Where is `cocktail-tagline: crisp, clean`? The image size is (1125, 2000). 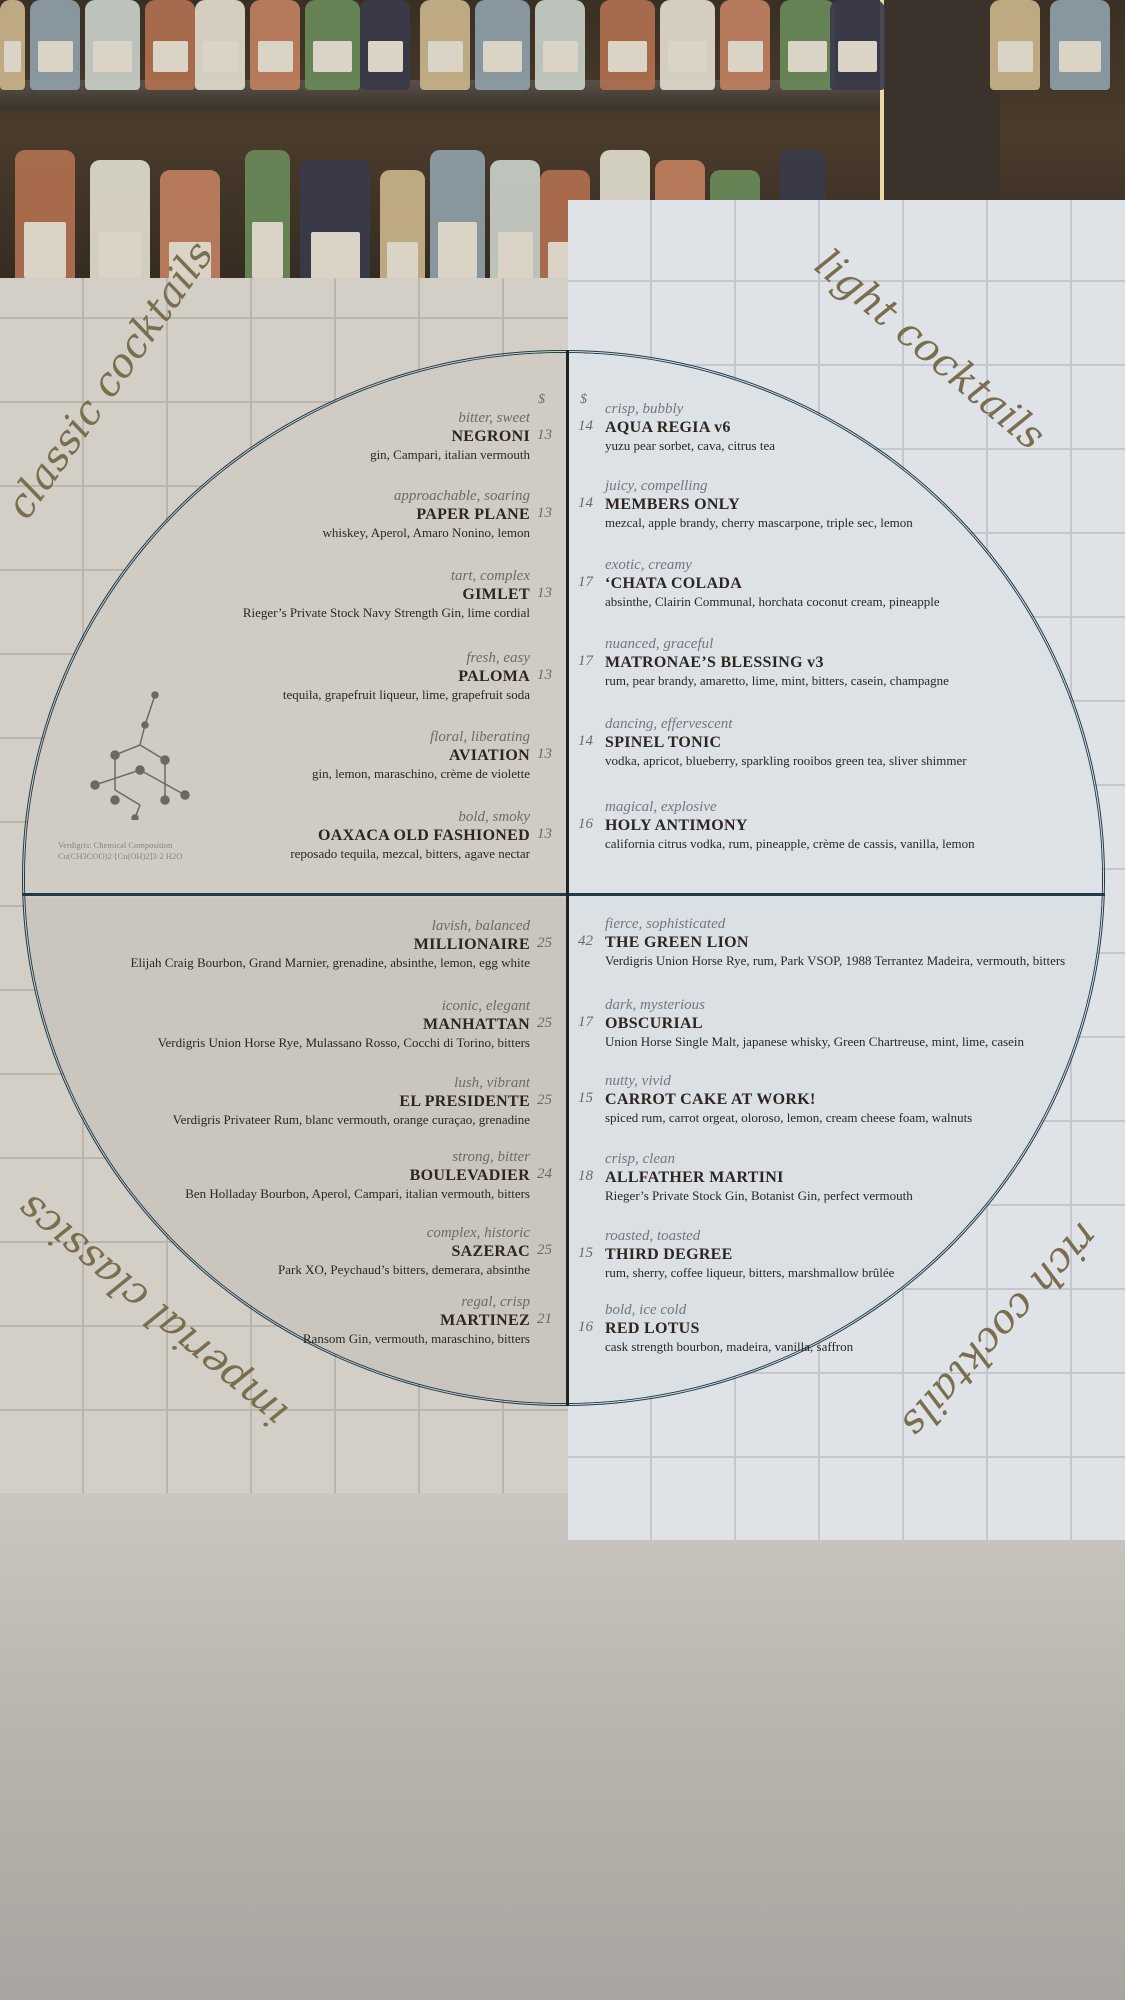 cocktail-tagline: crisp, clean is located at coordinates (640, 1159).